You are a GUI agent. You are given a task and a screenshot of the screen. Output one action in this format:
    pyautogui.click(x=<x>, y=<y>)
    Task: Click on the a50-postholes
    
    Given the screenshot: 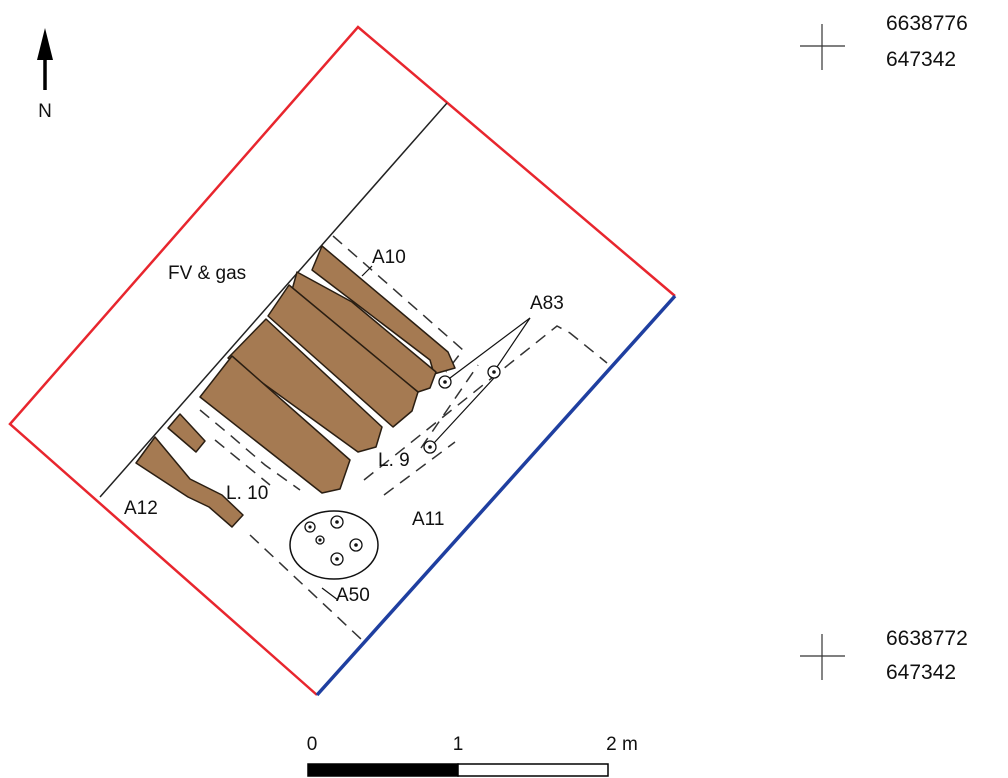 What is the action you would take?
    pyautogui.click(x=333, y=540)
    